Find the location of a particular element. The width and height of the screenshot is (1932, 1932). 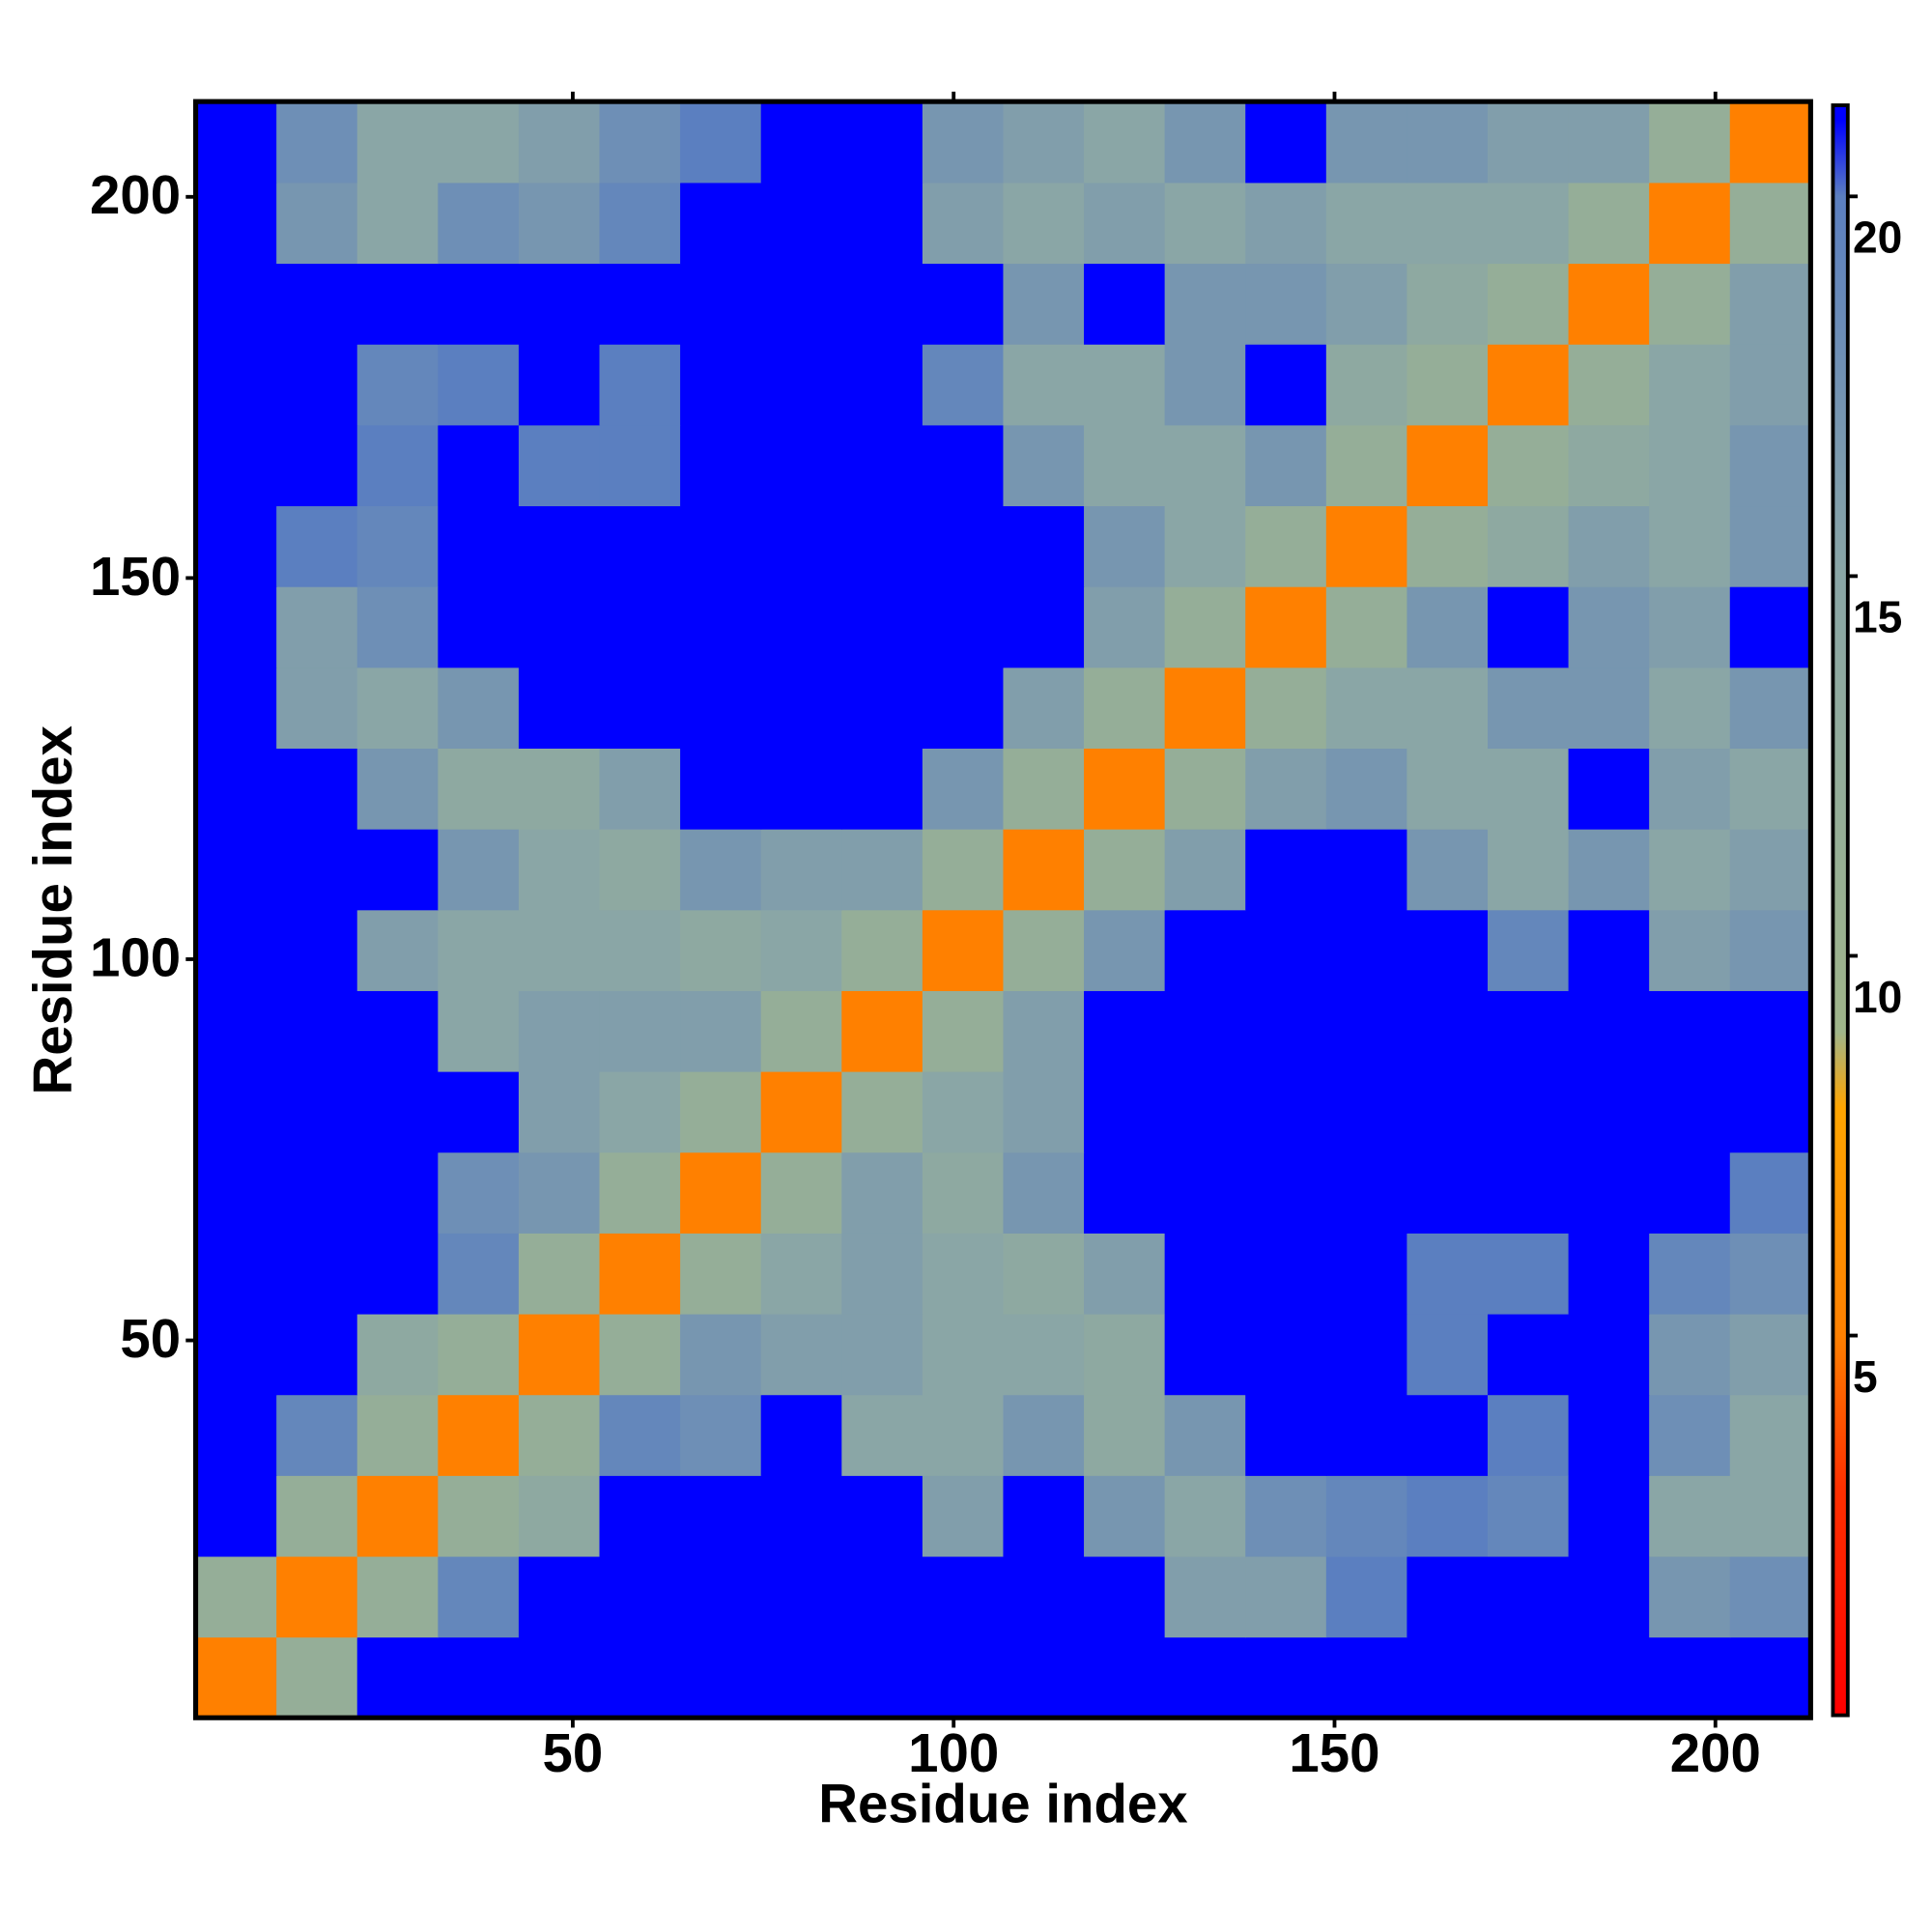

colorbar is located at coordinates (1840, 910).